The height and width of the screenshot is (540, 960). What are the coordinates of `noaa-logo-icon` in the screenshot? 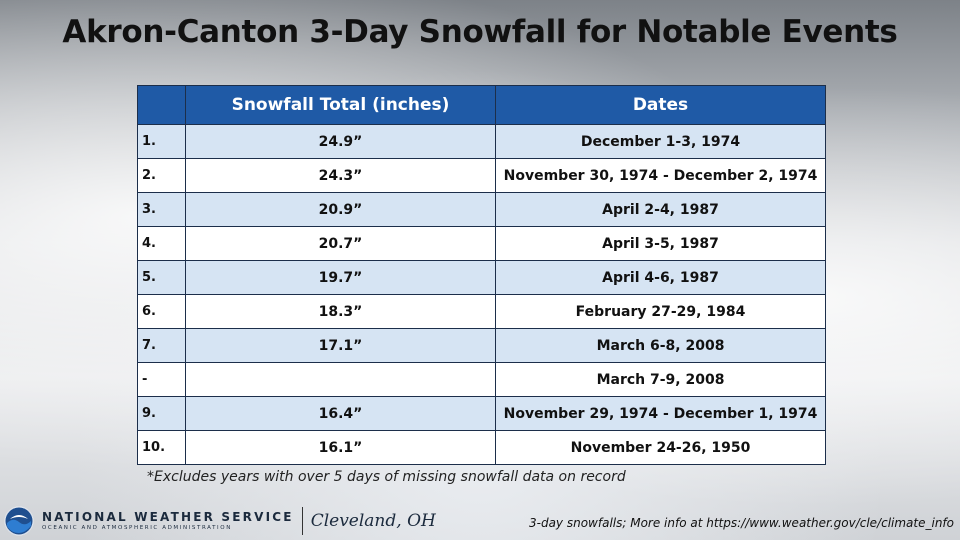 It's located at (19, 521).